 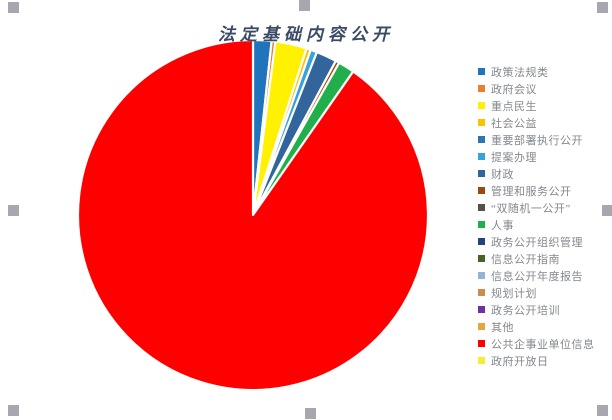 I want to click on legend-label: 人事, so click(x=502, y=225).